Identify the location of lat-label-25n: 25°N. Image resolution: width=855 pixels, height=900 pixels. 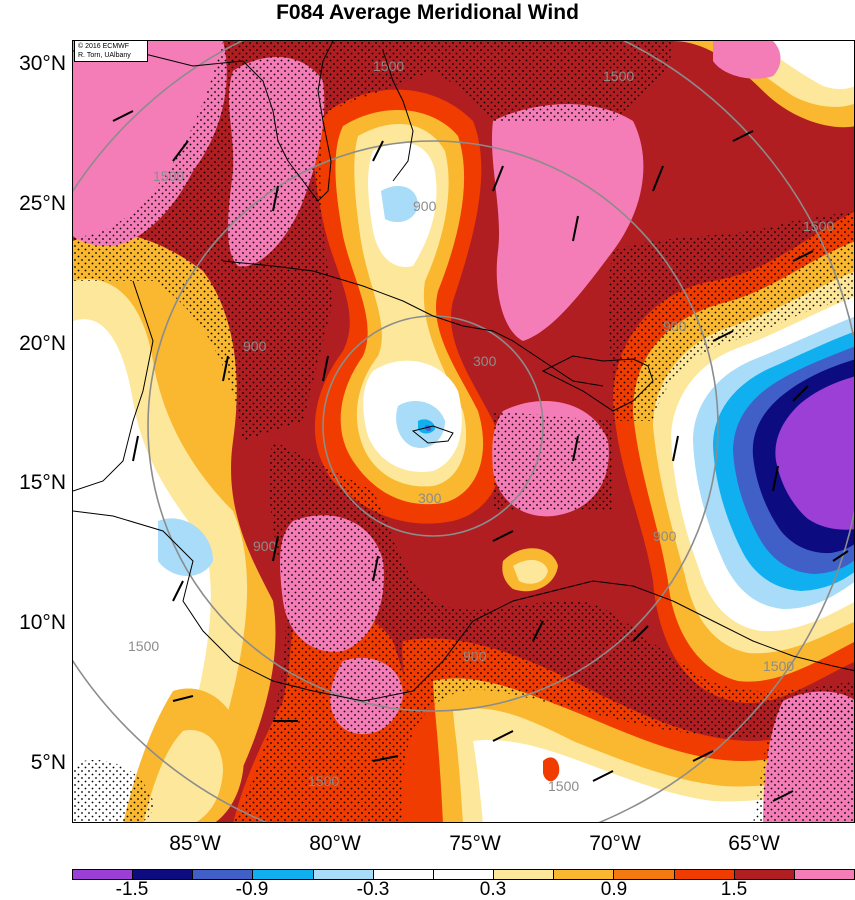
(42, 203).